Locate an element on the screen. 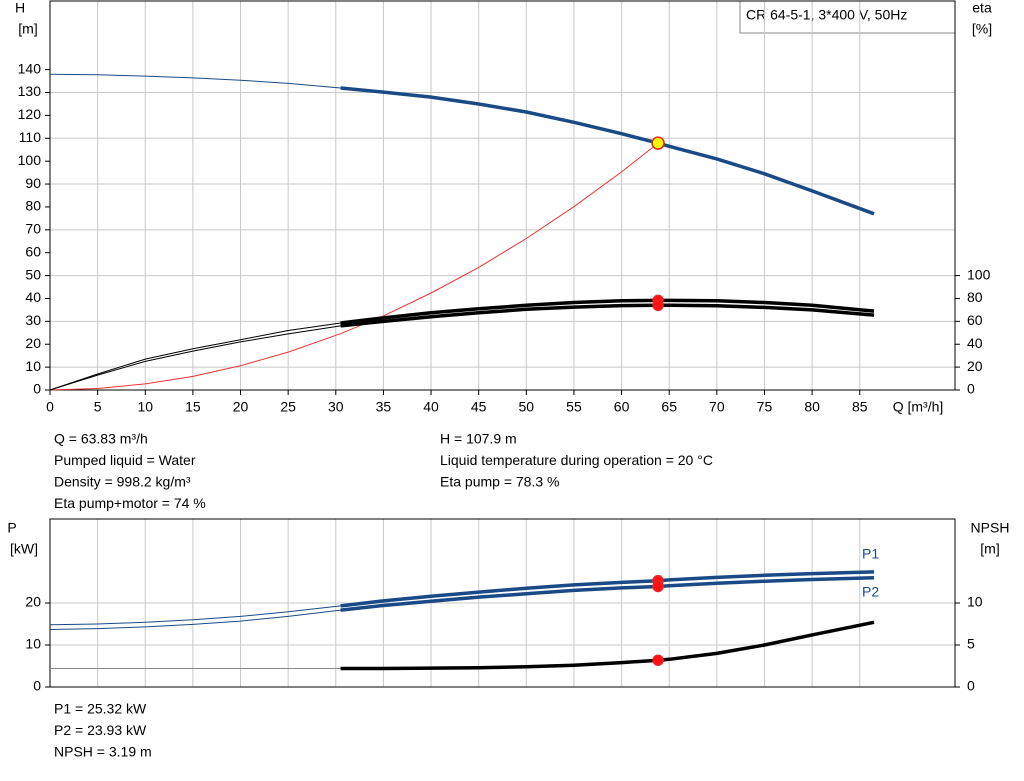 The height and width of the screenshot is (781, 1024). y-axis-unit: [kW] is located at coordinates (24, 549).